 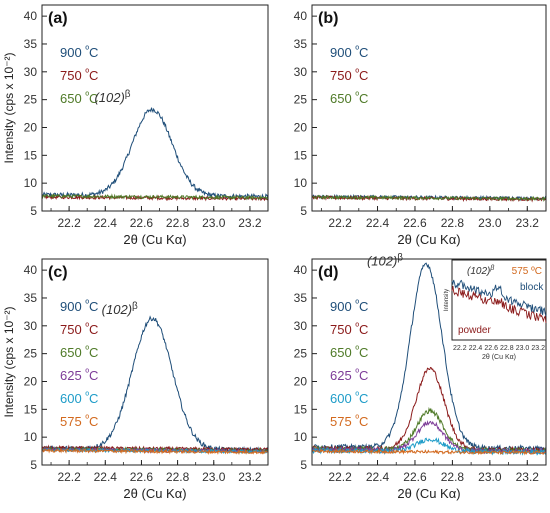 What do you see at coordinates (58, 18) in the screenshot?
I see `panel-label: (a)` at bounding box center [58, 18].